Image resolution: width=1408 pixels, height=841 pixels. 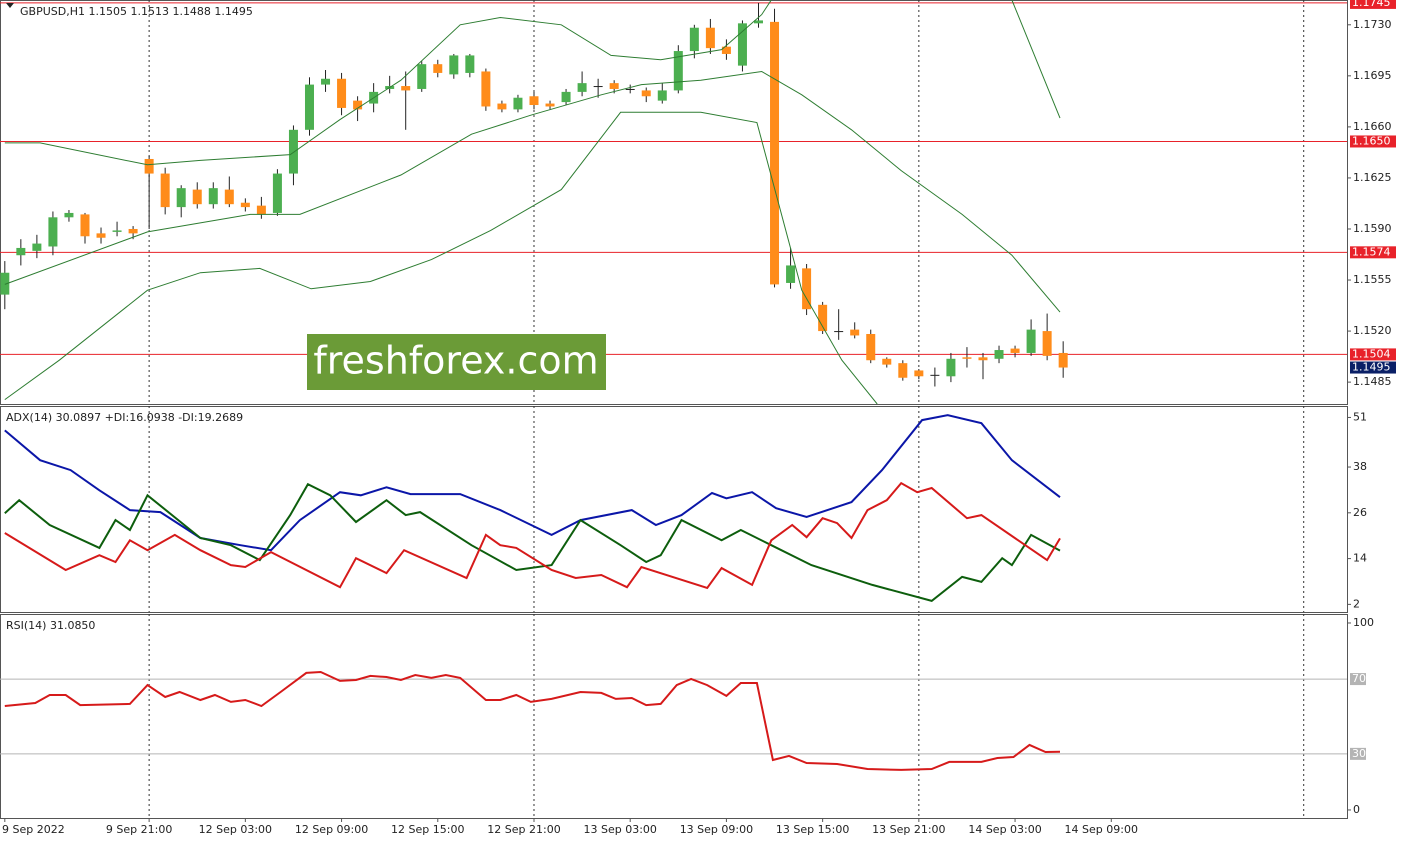 I want to click on x-tick-label: 12 Sep 03:00, so click(x=235, y=829).